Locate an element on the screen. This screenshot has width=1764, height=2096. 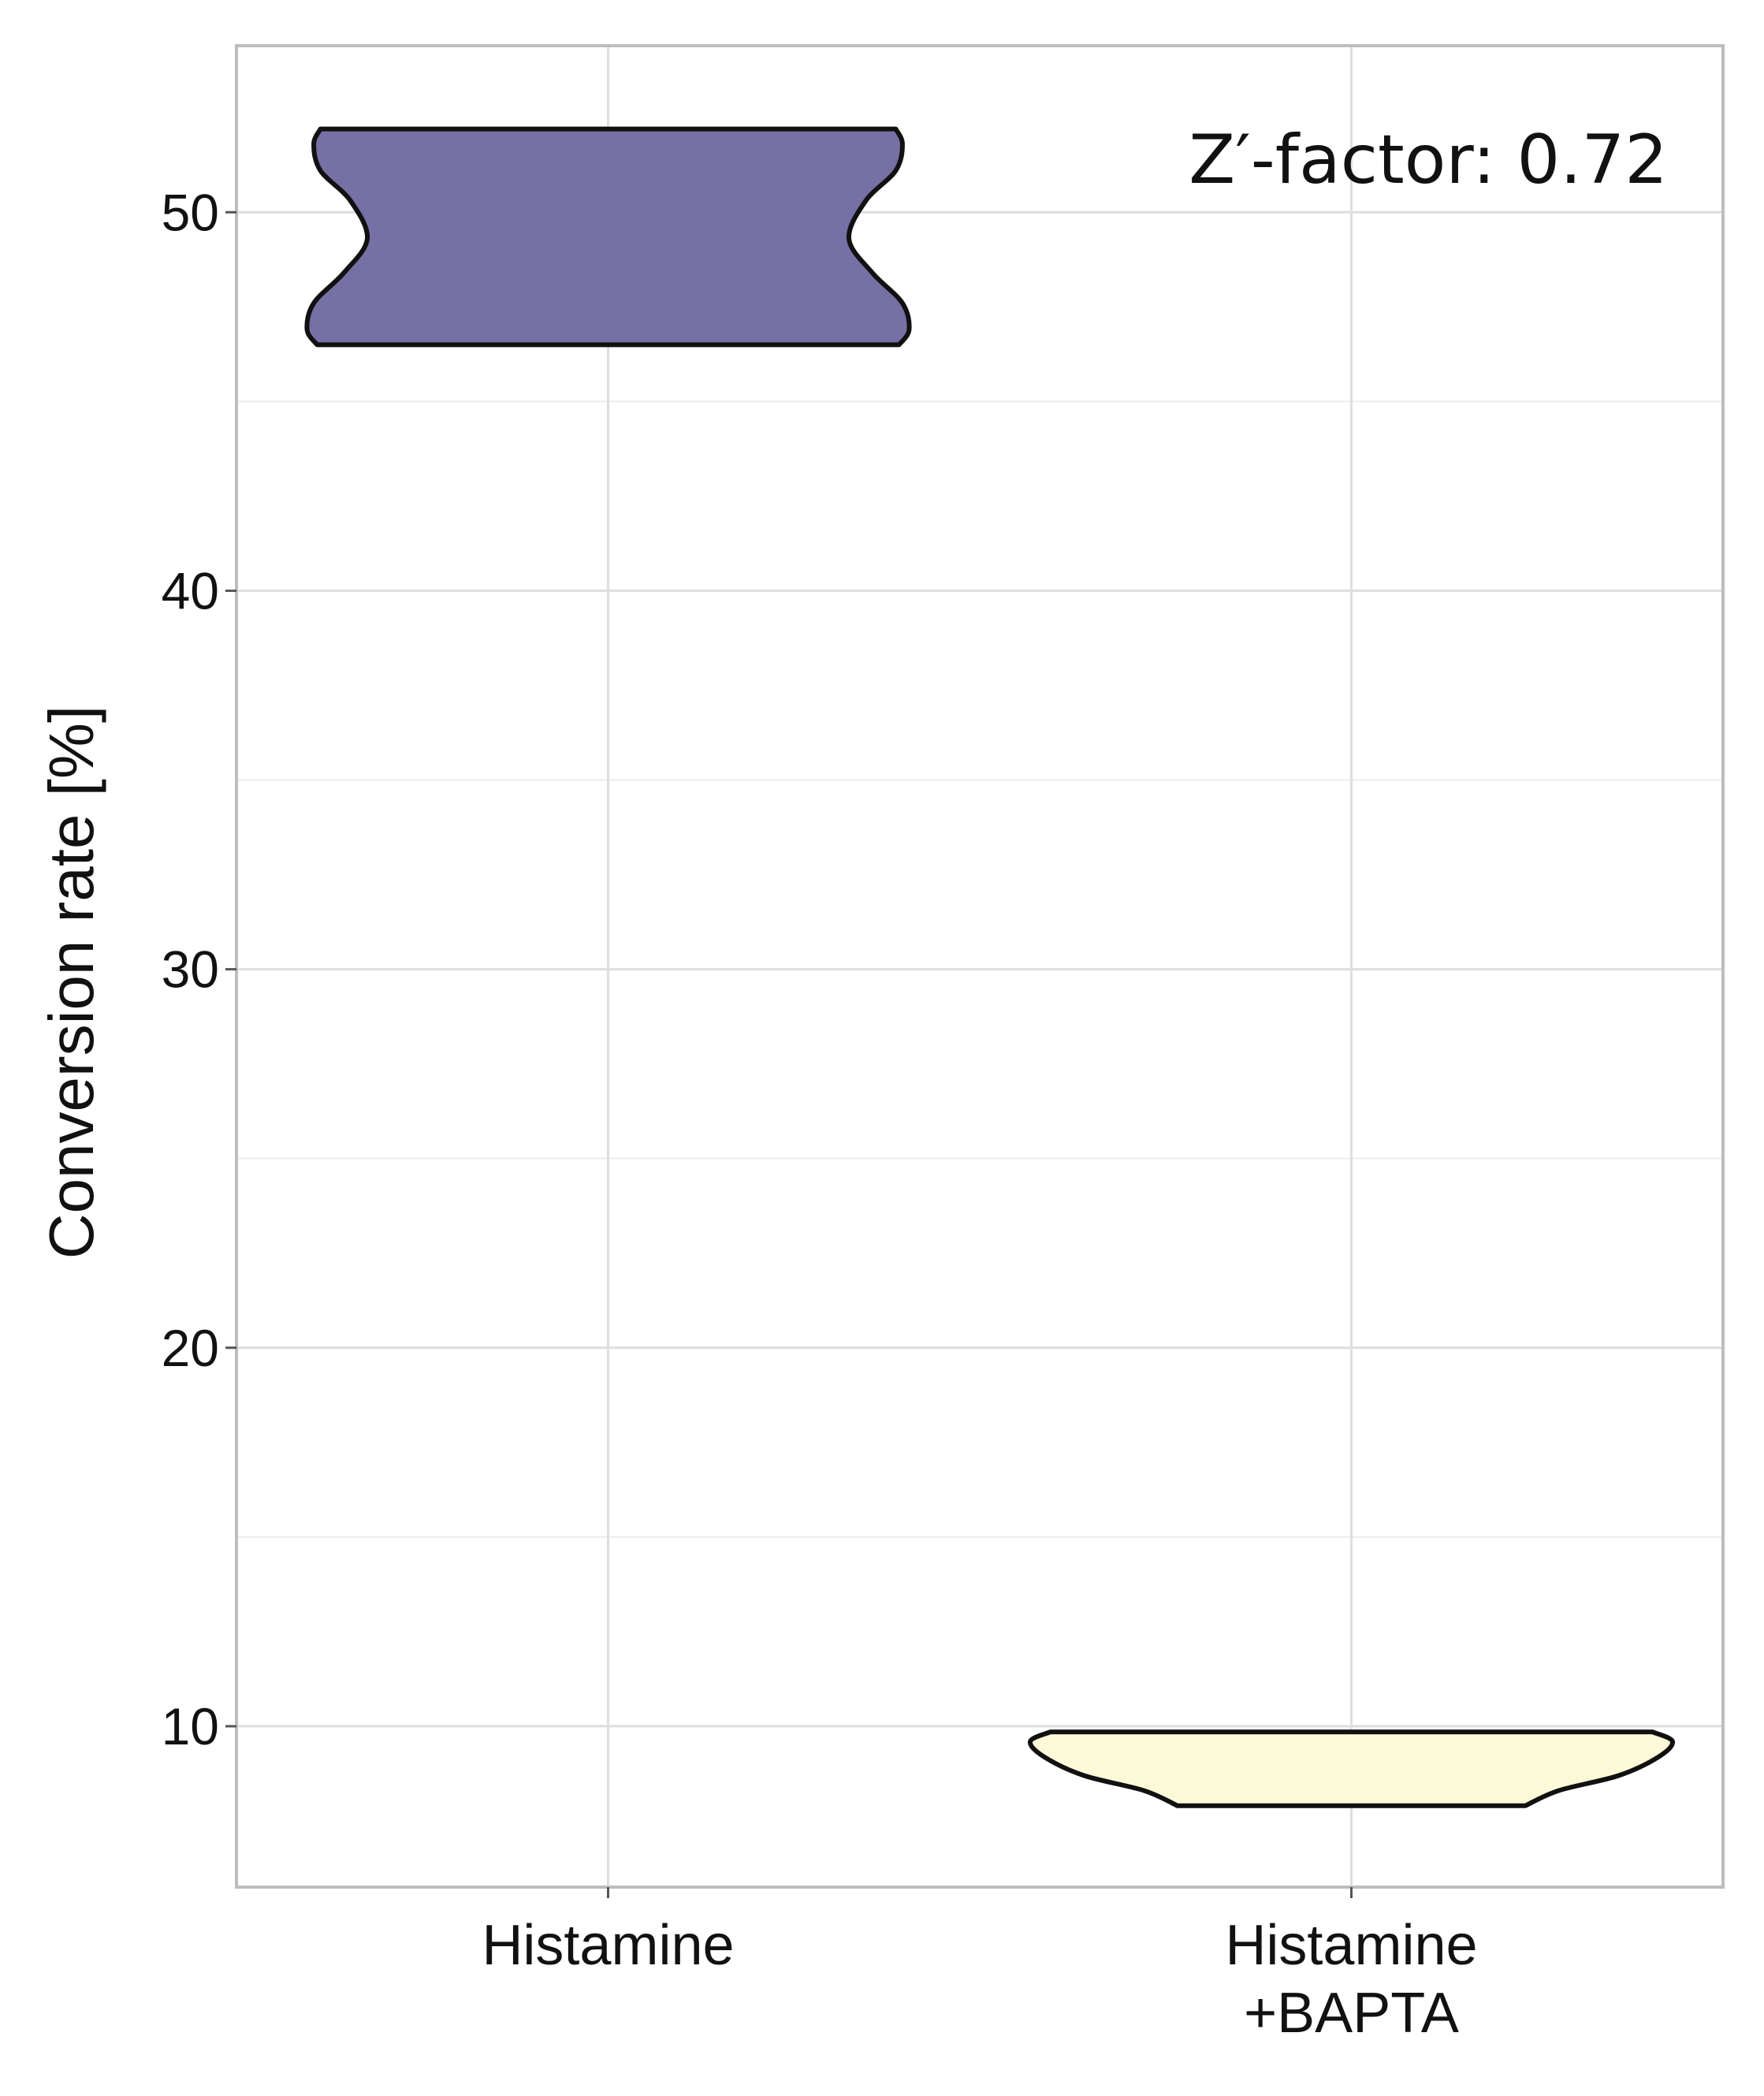
y-tick-label: 10 is located at coordinates (190, 1726).